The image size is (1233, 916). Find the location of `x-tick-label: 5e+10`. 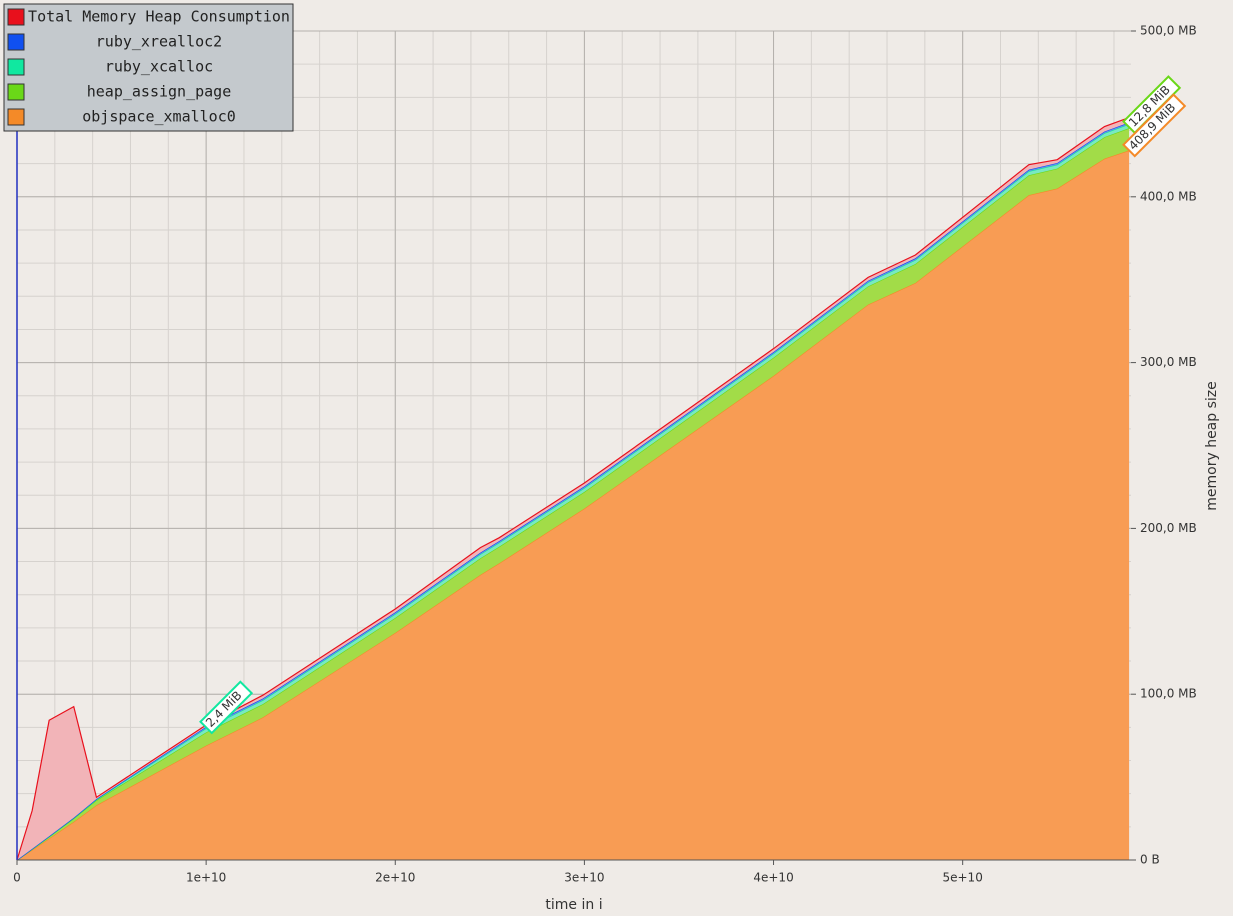

x-tick-label: 5e+10 is located at coordinates (962, 878).